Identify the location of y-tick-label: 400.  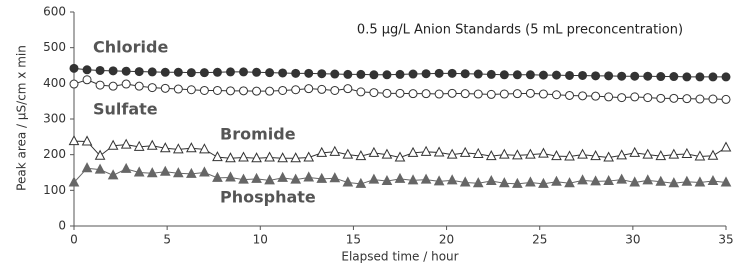
(54, 83).